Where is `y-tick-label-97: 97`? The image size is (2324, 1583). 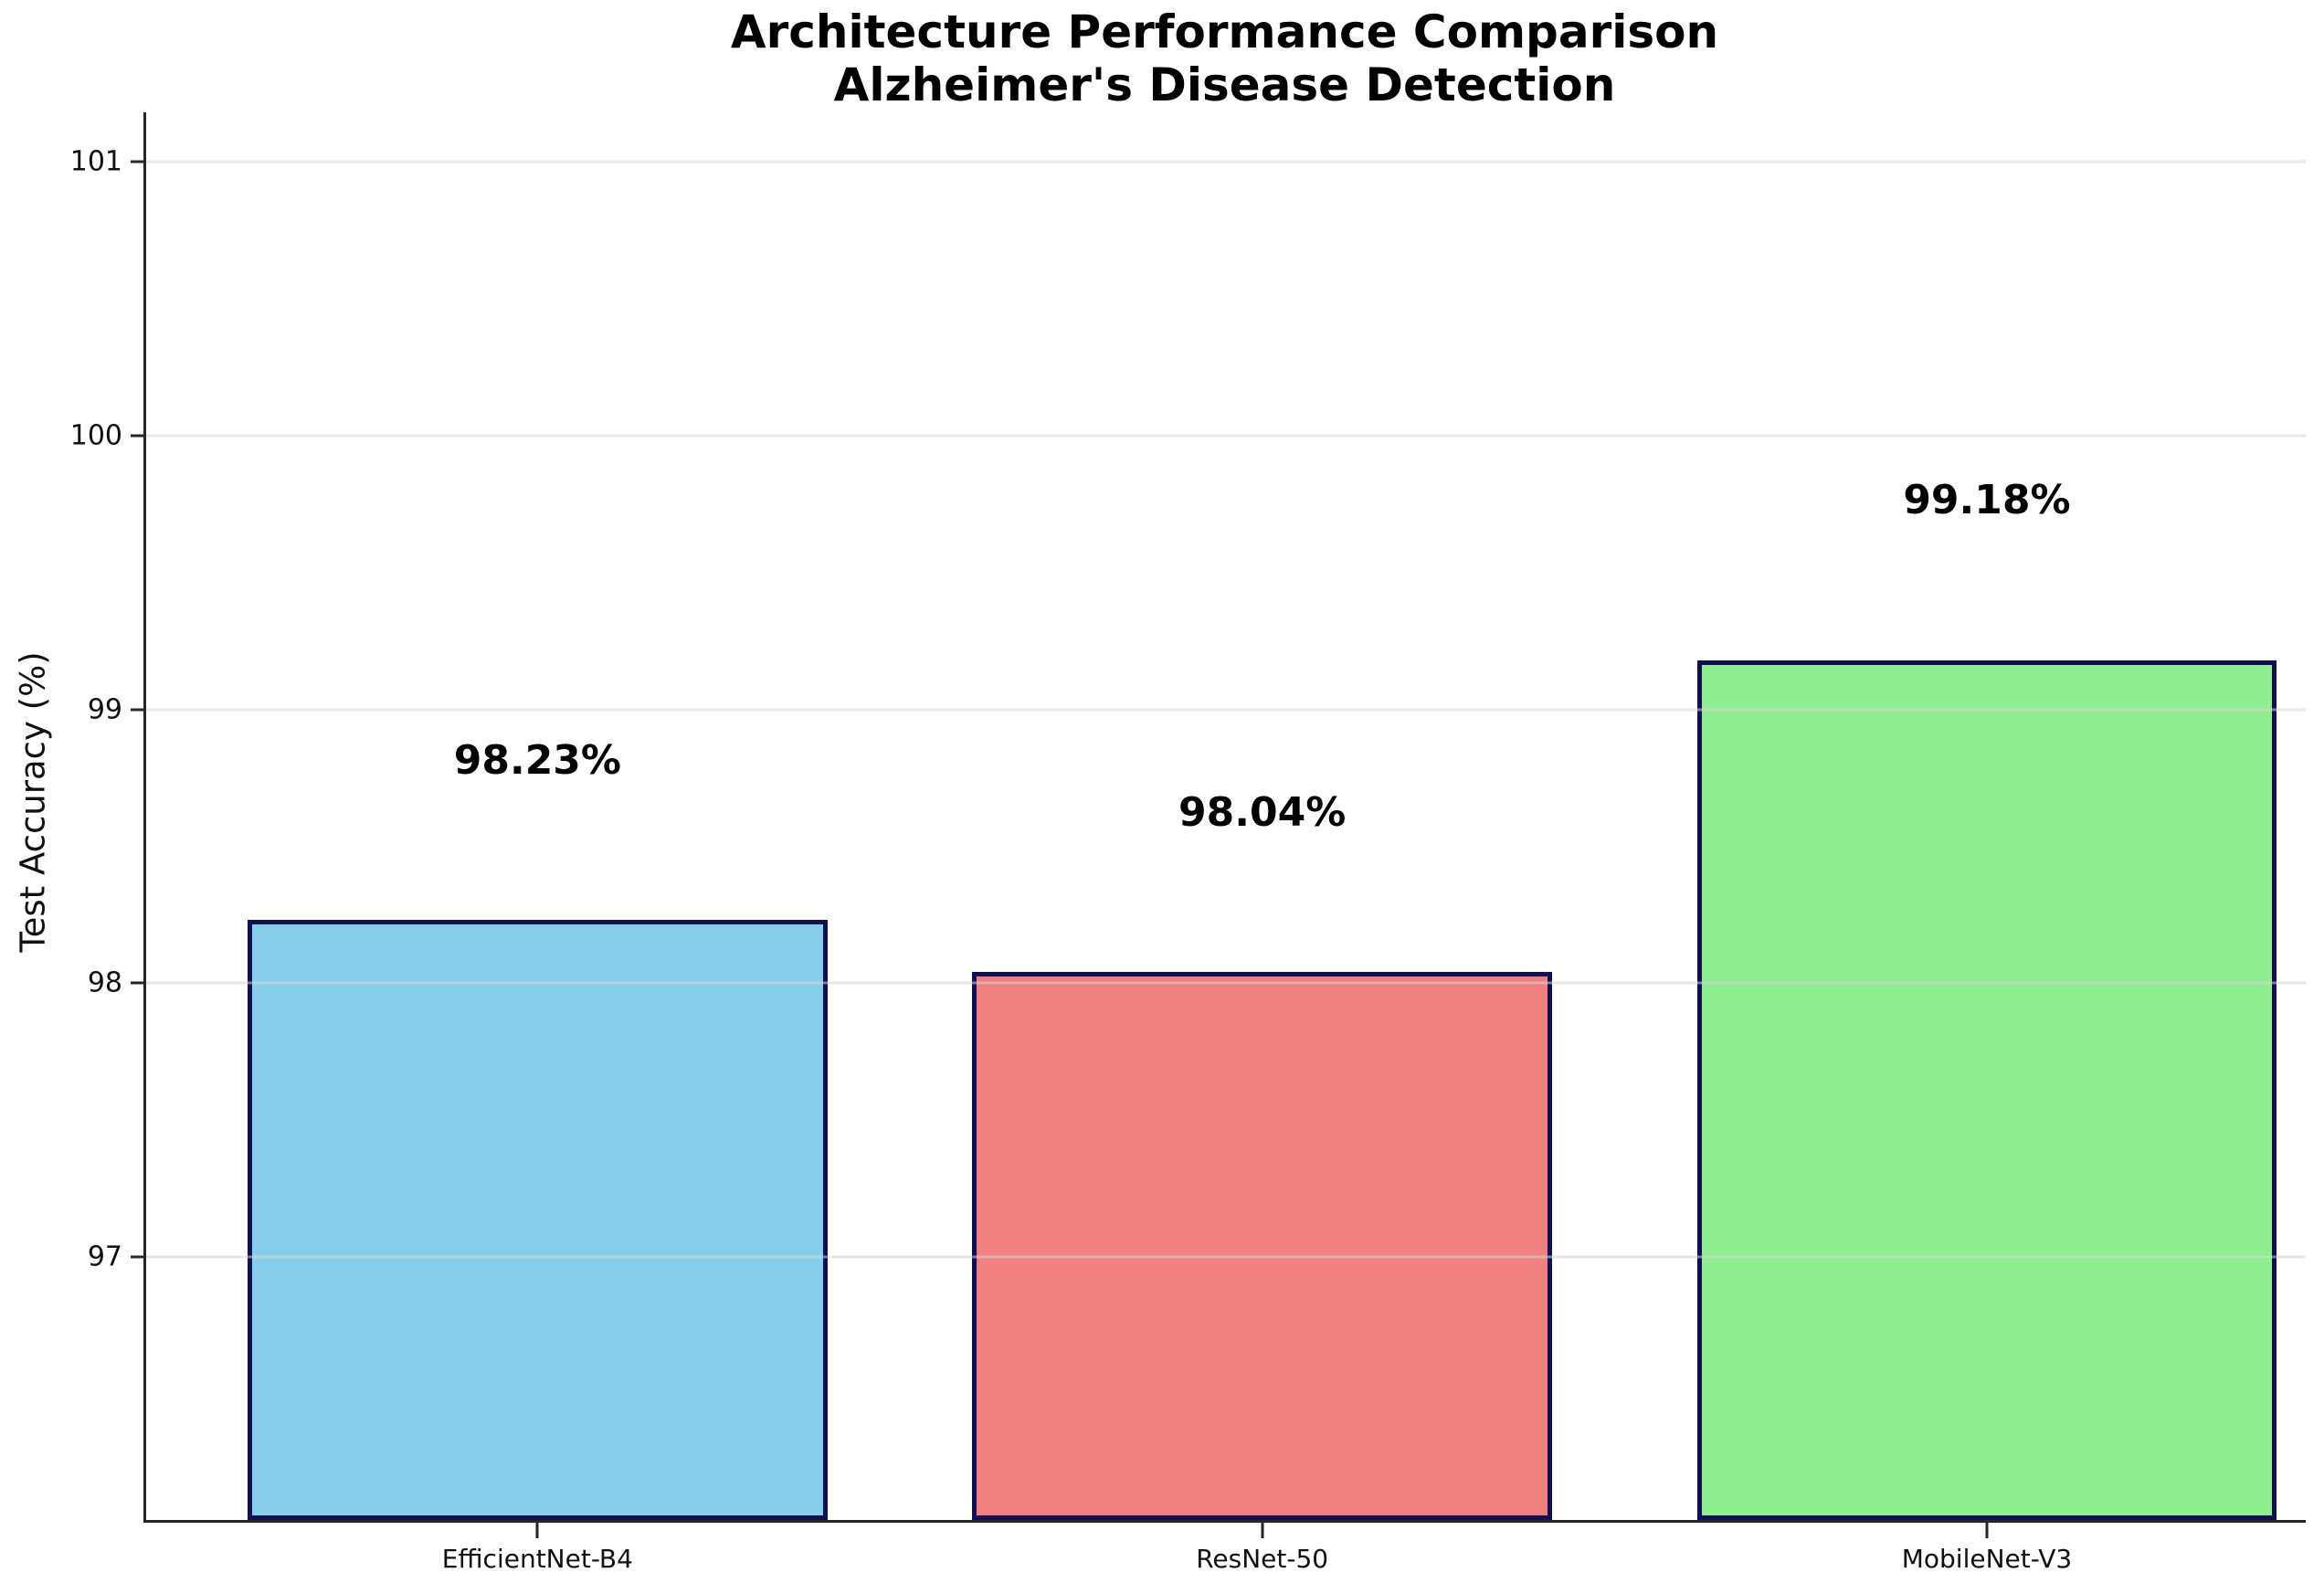 y-tick-label-97: 97 is located at coordinates (104, 1256).